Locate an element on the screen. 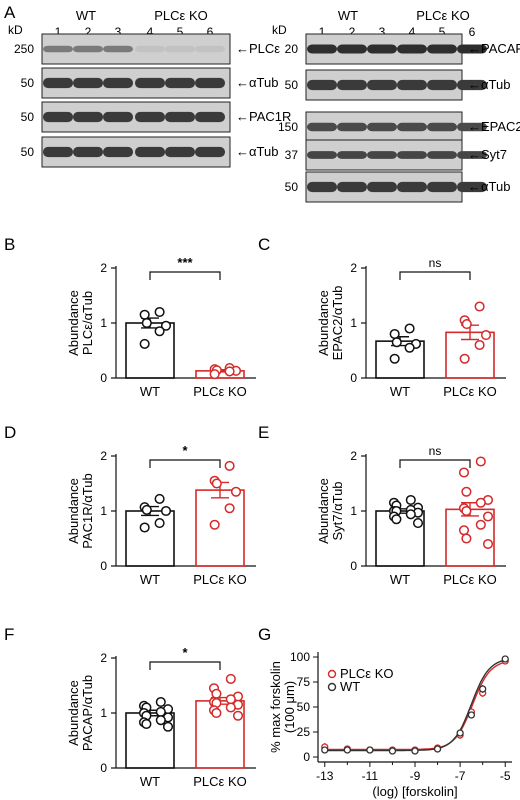 This screenshot has height=800, width=520. left-blot-marker: 50 is located at coordinates (28, 83).